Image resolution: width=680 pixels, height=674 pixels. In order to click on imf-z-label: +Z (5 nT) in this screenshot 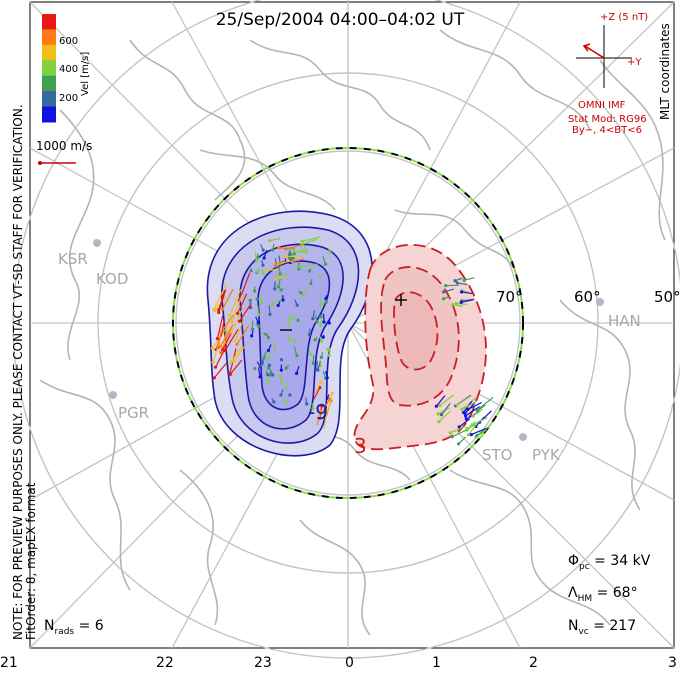, I will do `click(624, 17)`.